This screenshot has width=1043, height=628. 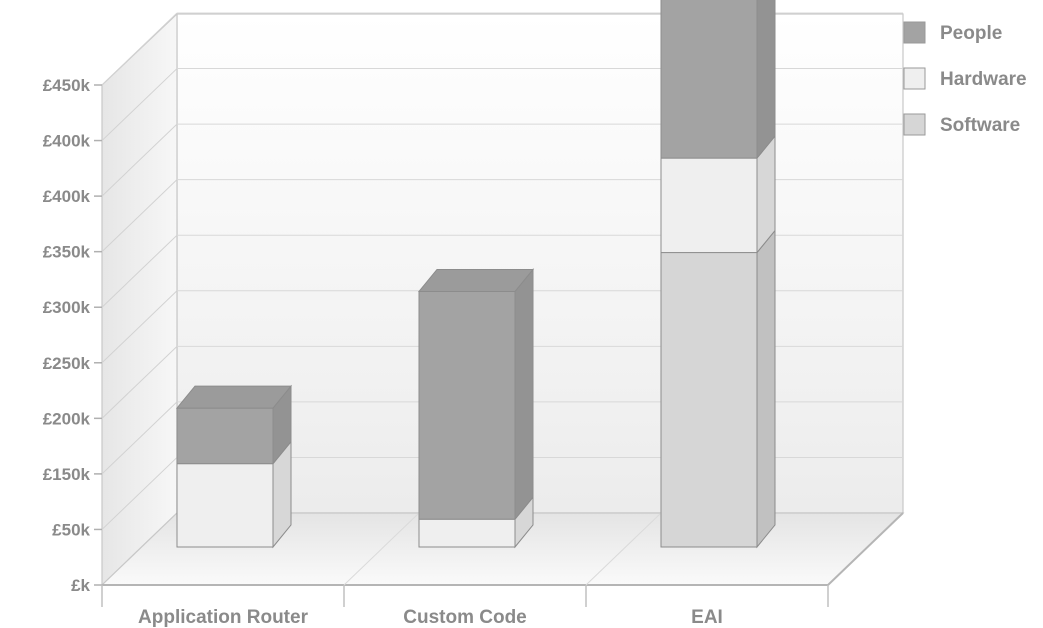 I want to click on floor-right-edge, so click(x=865, y=549).